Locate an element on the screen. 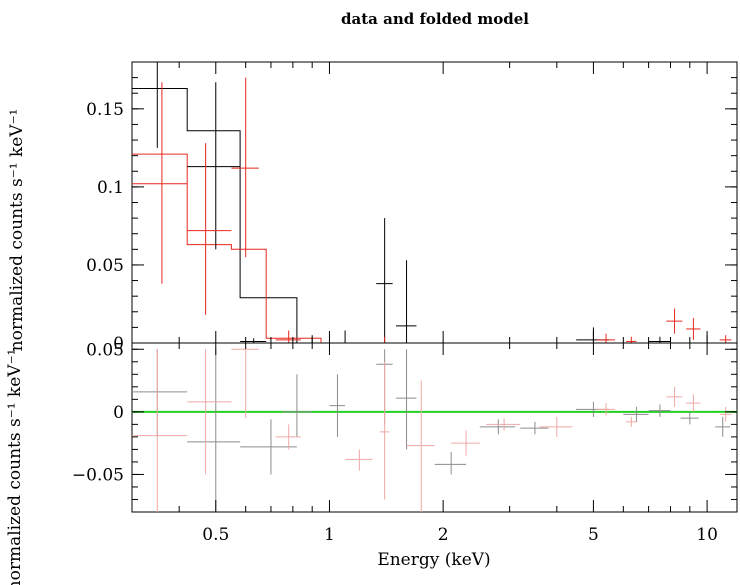 The width and height of the screenshot is (740, 585). upper-y-tick-label: 0.1 is located at coordinates (110, 188).